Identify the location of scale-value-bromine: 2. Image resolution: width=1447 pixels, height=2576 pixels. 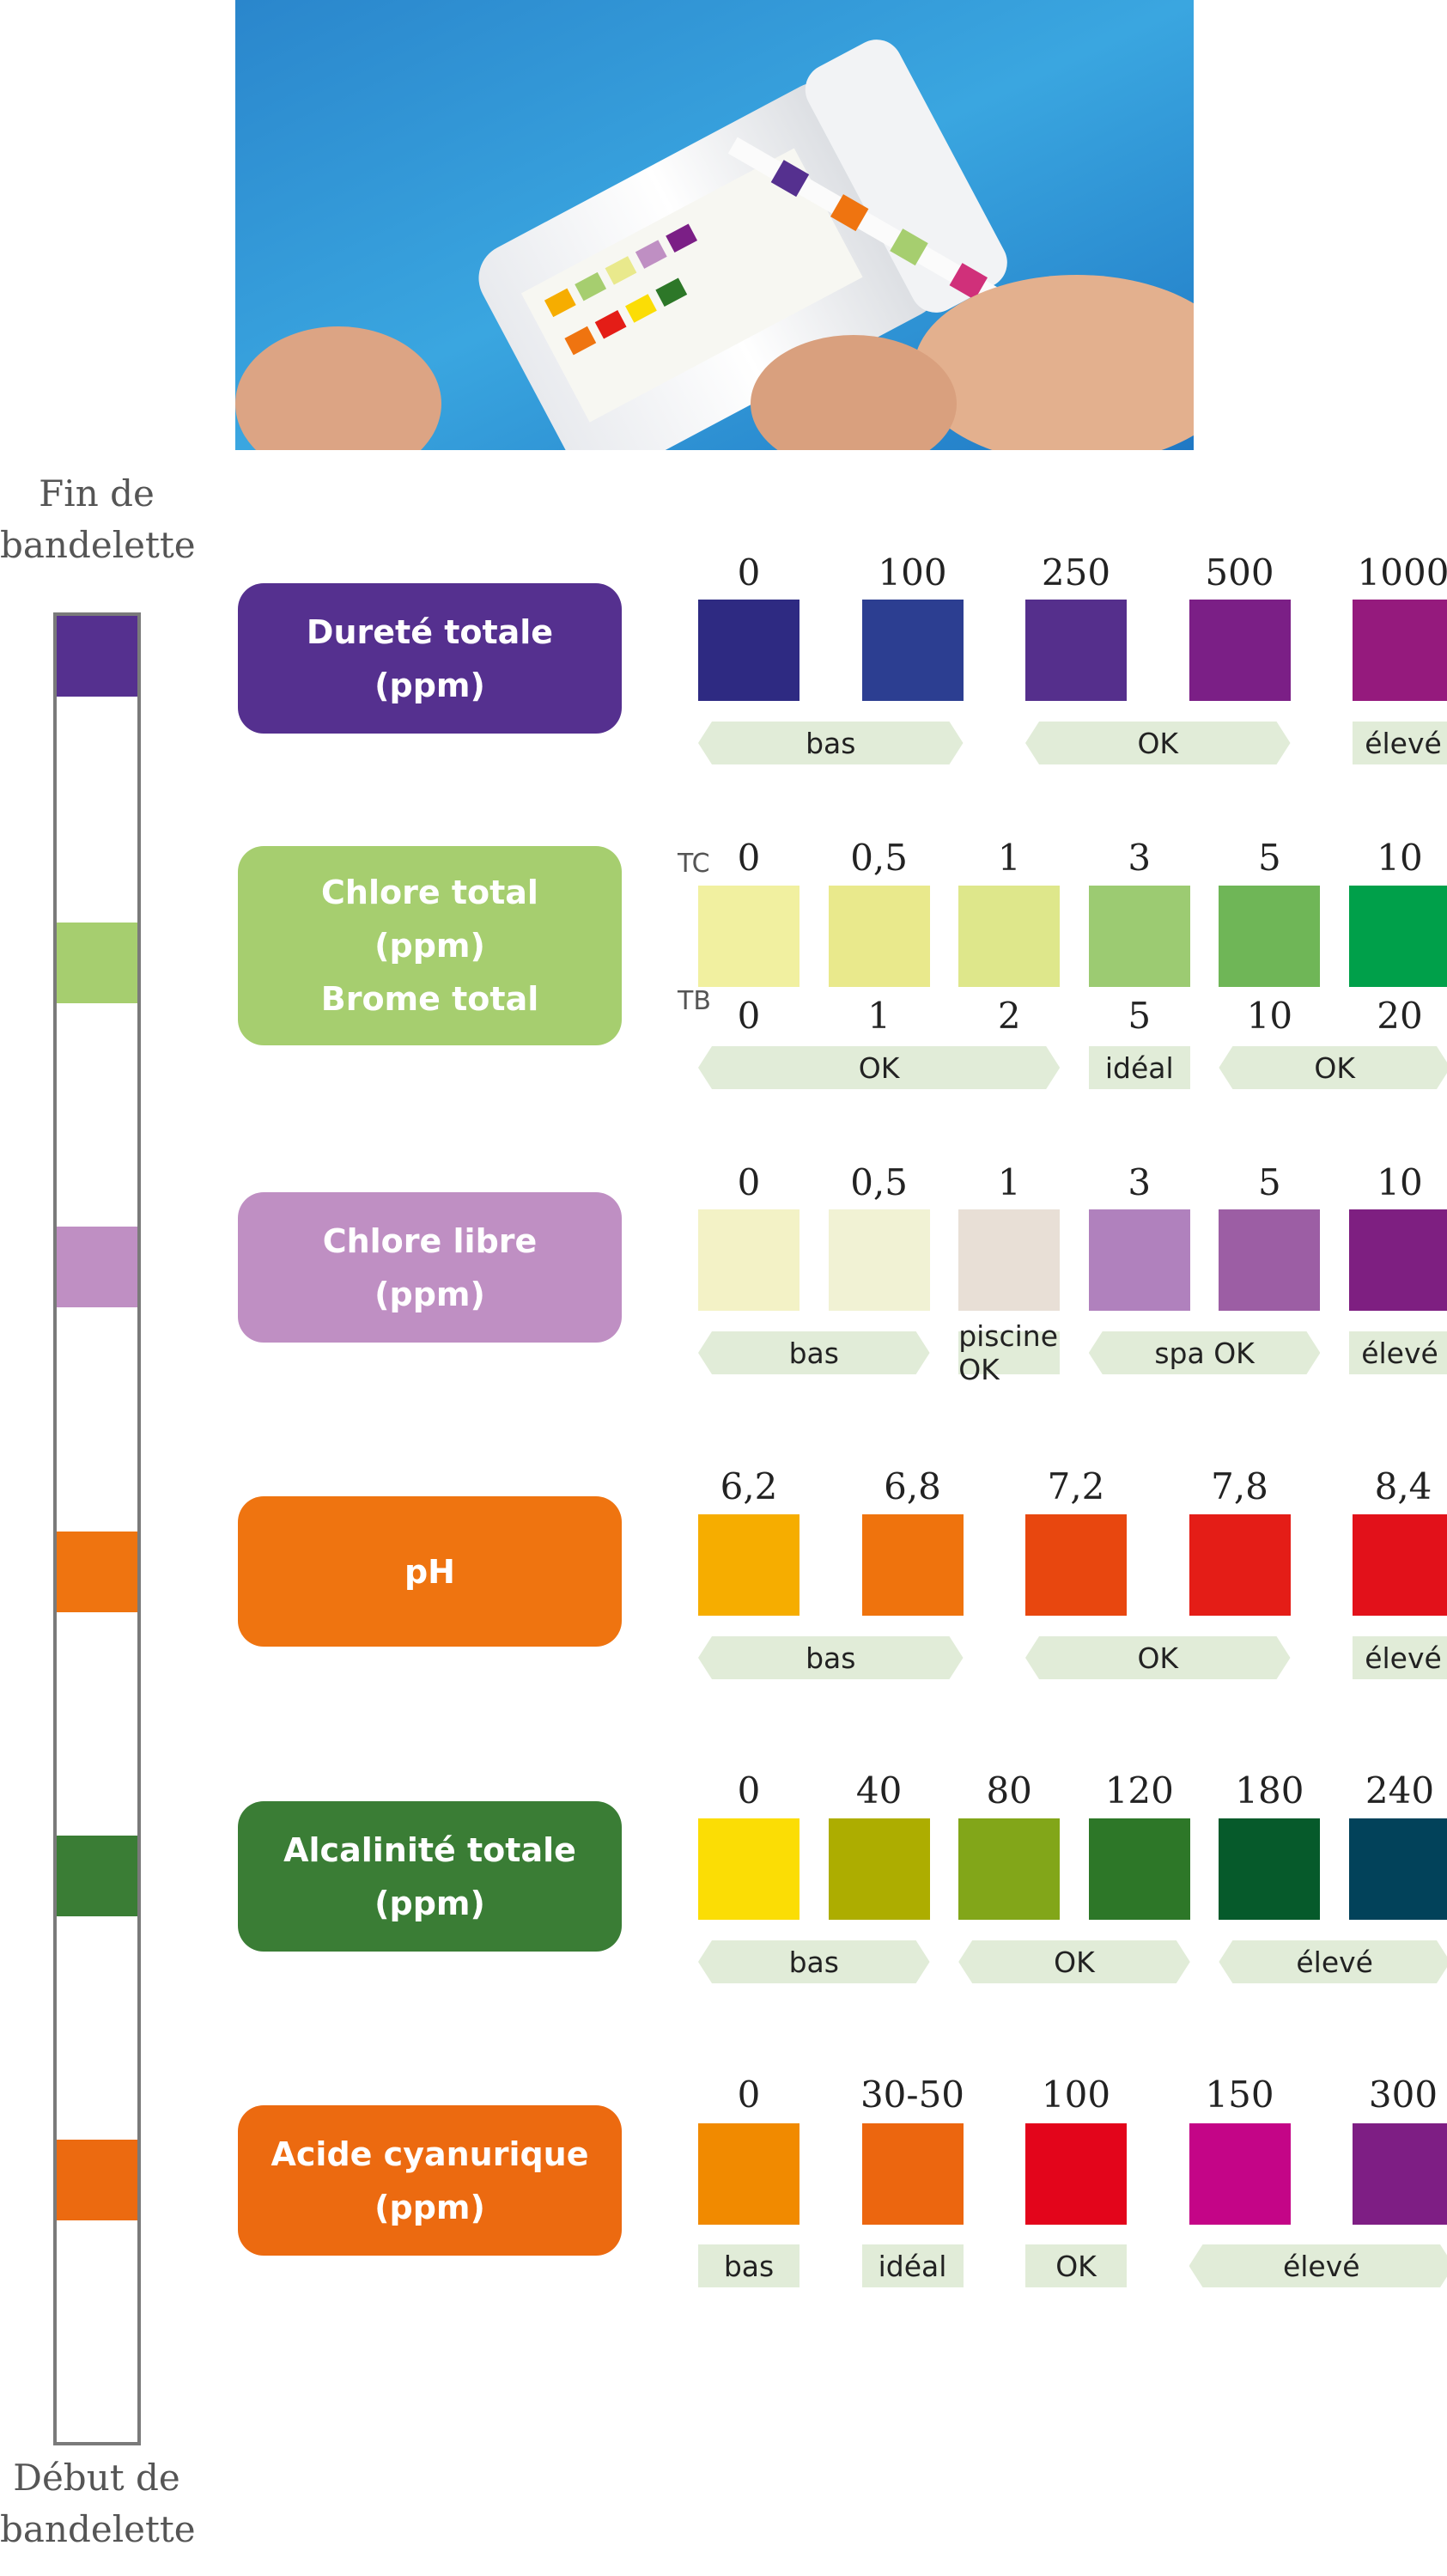
(1009, 1016).